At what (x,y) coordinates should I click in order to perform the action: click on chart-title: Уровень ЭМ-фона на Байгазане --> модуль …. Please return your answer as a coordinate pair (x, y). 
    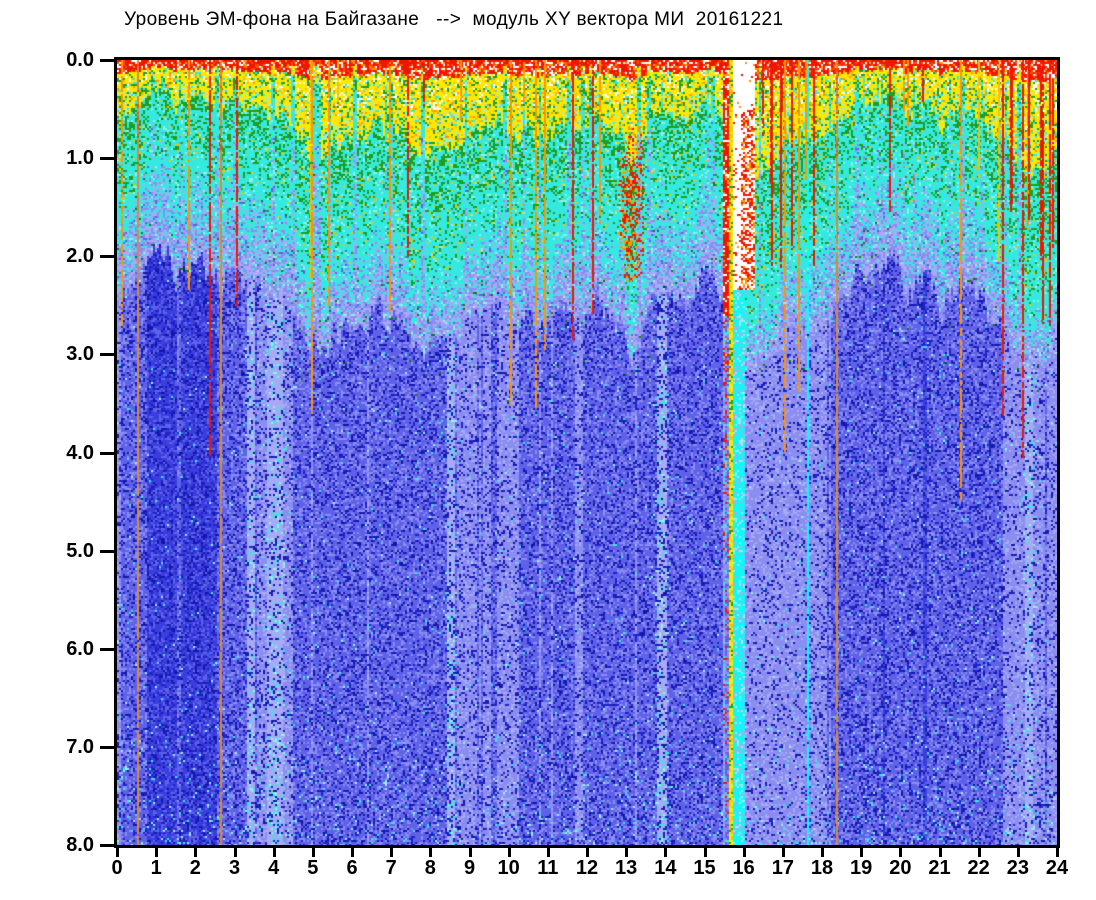
    Looking at the image, I should click on (454, 19).